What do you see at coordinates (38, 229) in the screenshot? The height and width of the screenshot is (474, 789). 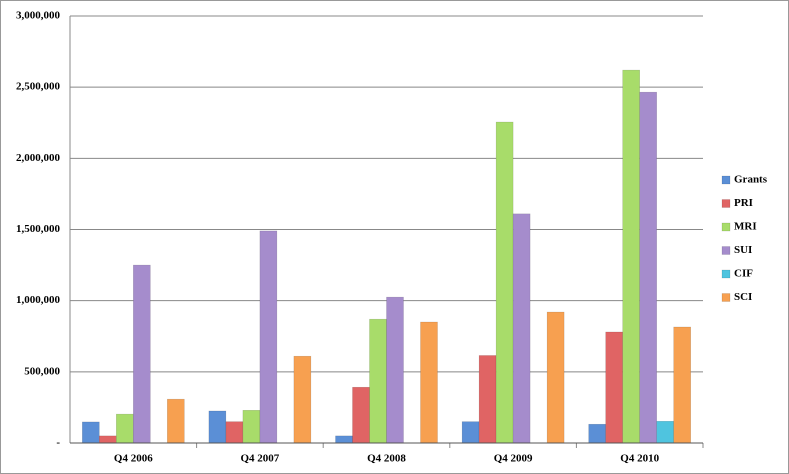 I see `y-tick-label: 1,500,000` at bounding box center [38, 229].